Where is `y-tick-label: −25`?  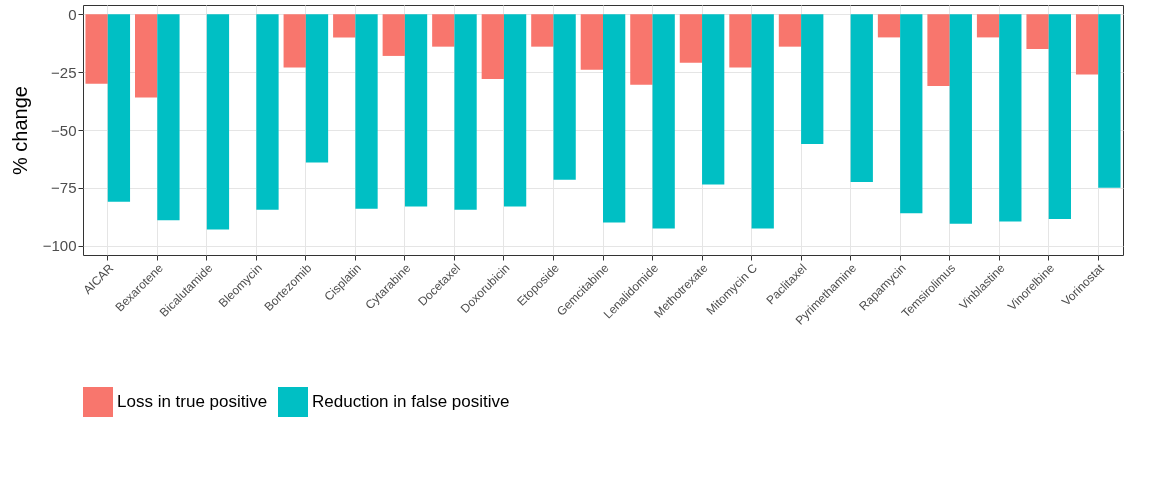 y-tick-label: −25 is located at coordinates (64, 72).